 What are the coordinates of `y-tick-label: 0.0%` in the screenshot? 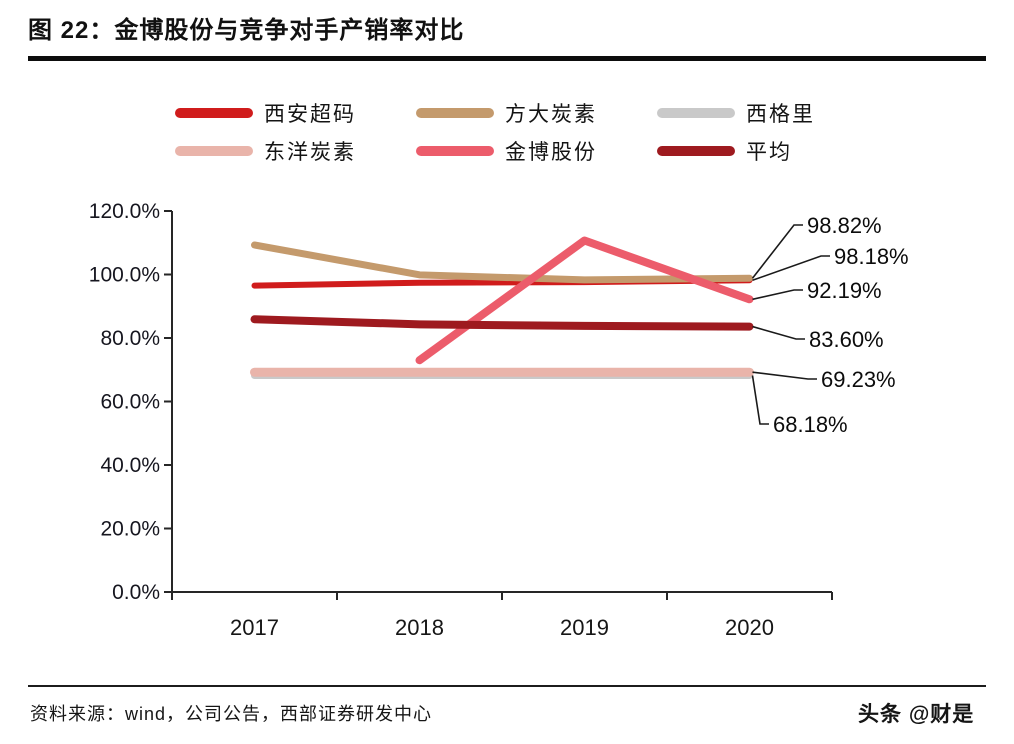 It's located at (136, 592).